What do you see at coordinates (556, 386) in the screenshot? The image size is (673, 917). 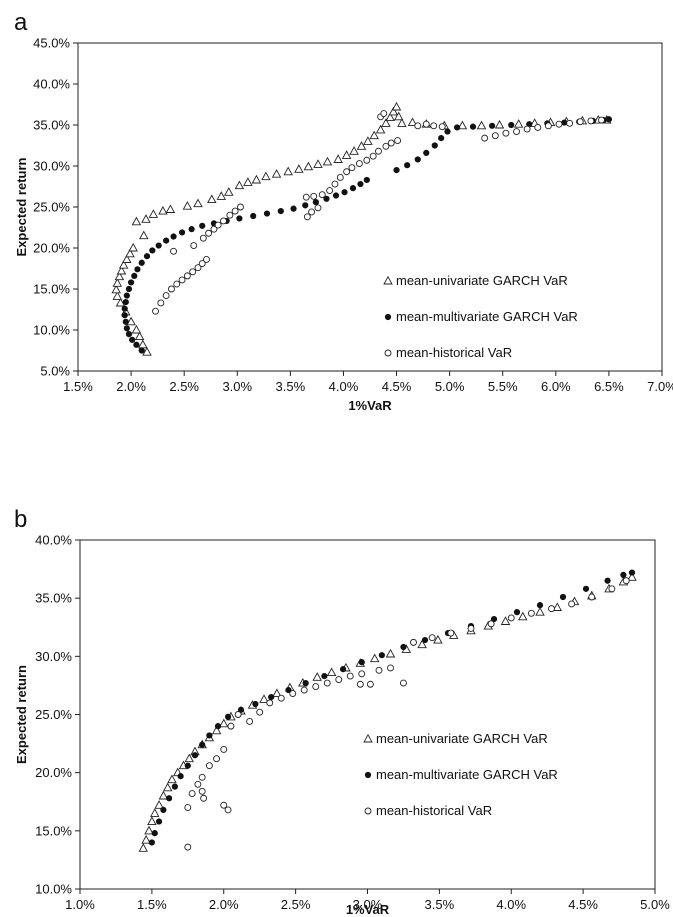 I see `x-tick-label: 6.0%` at bounding box center [556, 386].